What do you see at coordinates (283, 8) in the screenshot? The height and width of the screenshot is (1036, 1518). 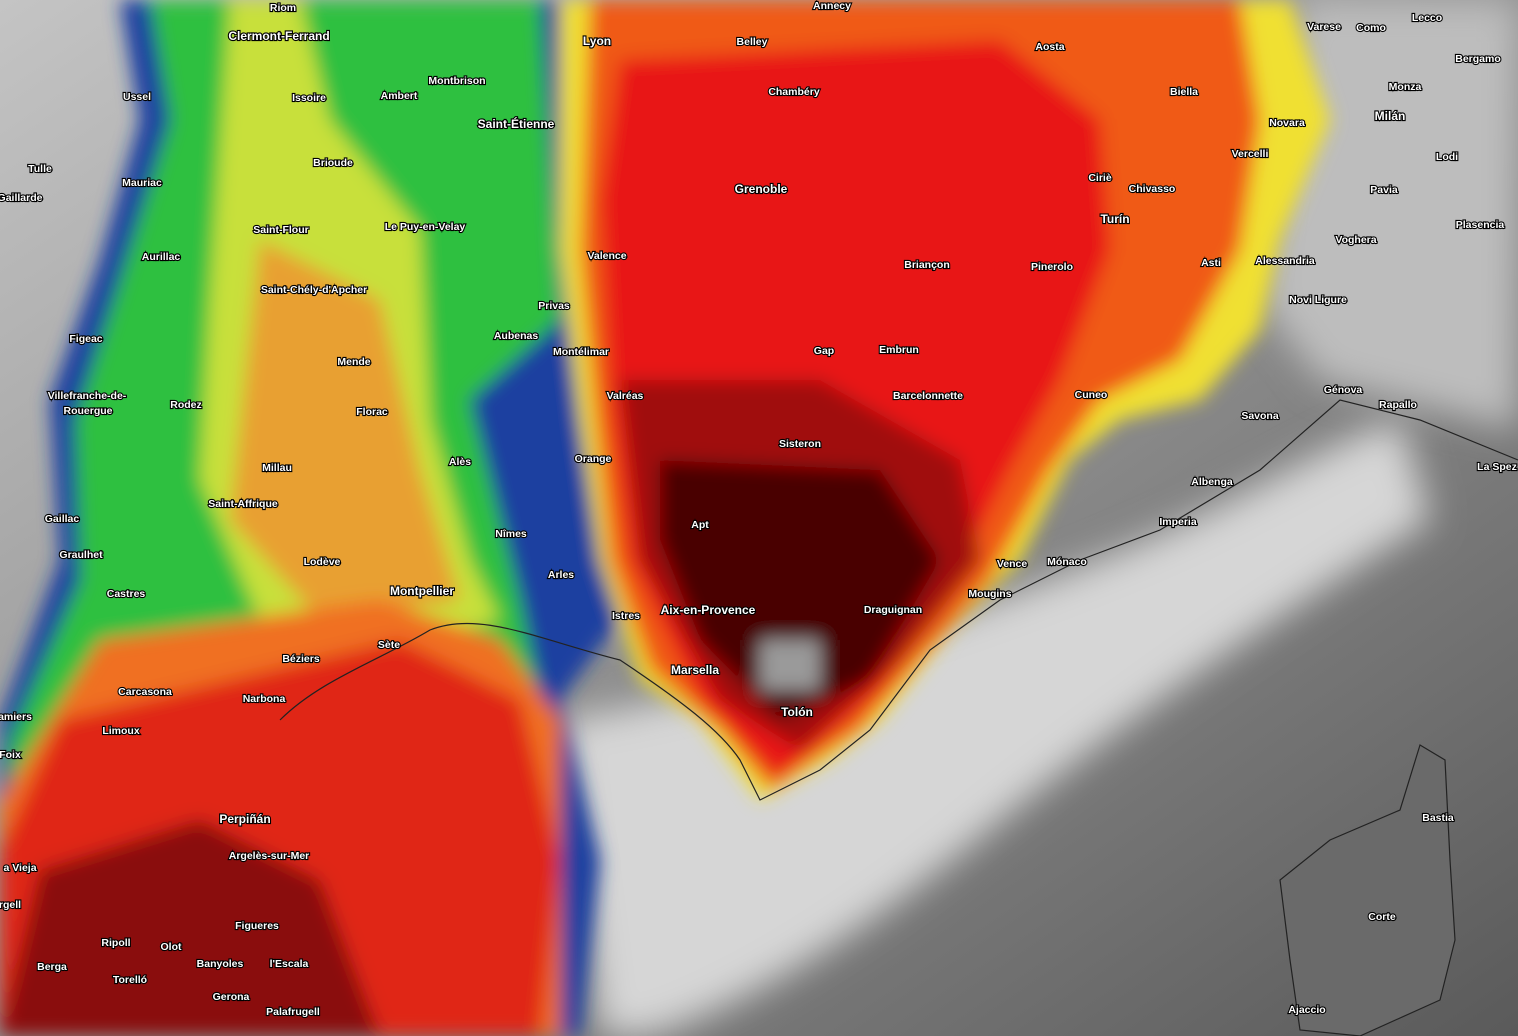 I see `place-label: Riom` at bounding box center [283, 8].